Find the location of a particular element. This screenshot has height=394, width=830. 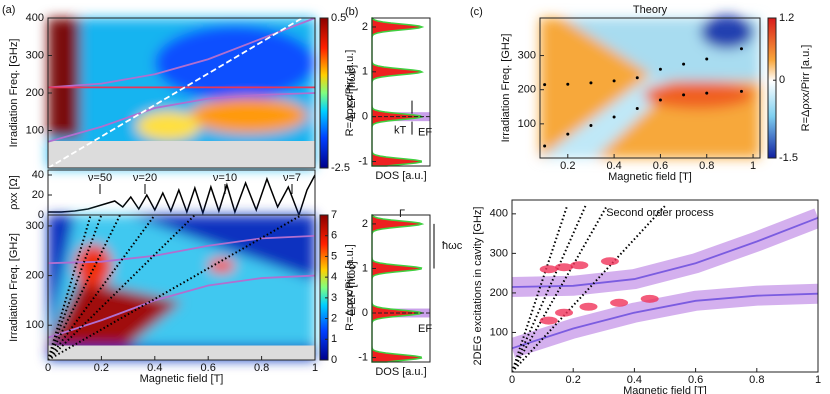

y-tick-label: 1 is located at coordinates (365, 268).